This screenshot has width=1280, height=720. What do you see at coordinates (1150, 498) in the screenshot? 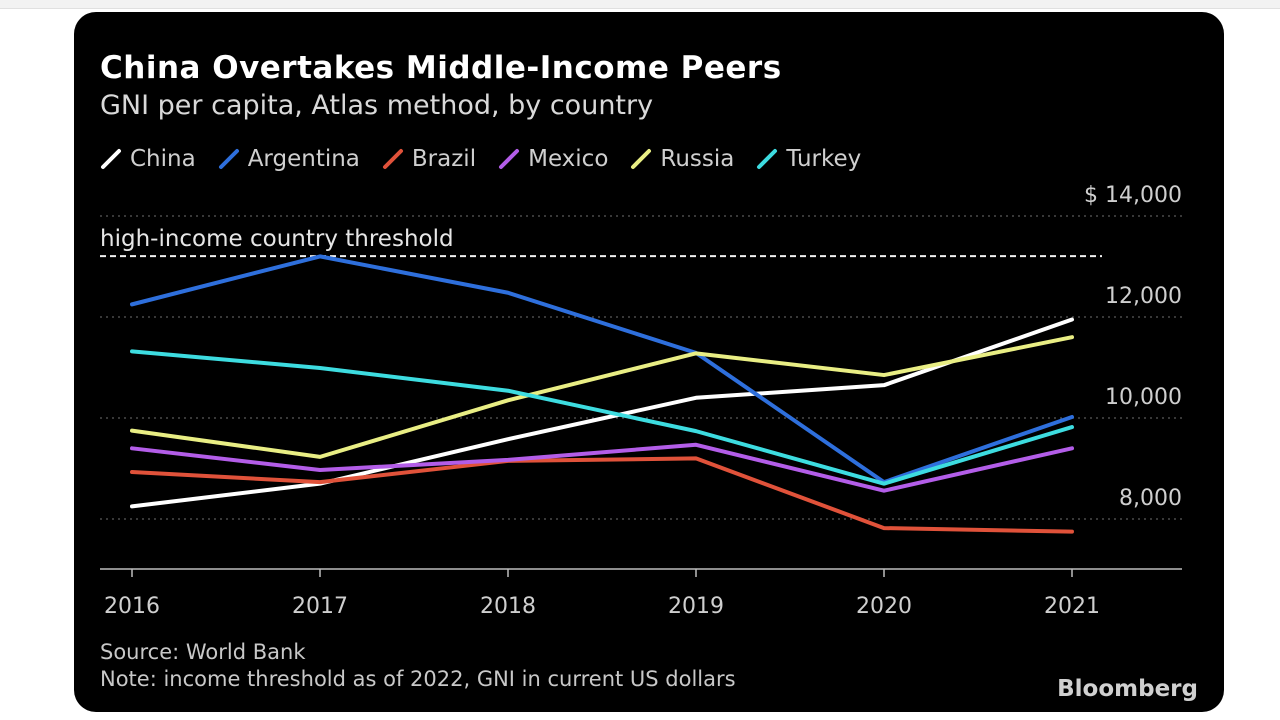
I see `y-tick-label: 8,000` at bounding box center [1150, 498].